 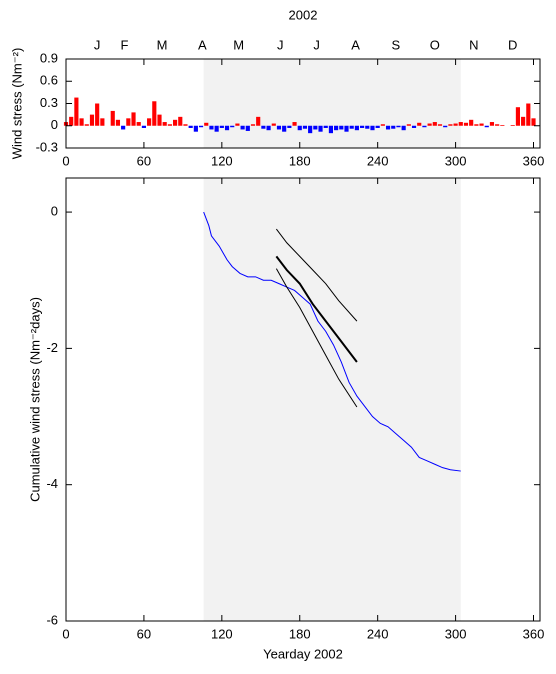 What do you see at coordinates (396, 44) in the screenshot?
I see `month-label: S` at bounding box center [396, 44].